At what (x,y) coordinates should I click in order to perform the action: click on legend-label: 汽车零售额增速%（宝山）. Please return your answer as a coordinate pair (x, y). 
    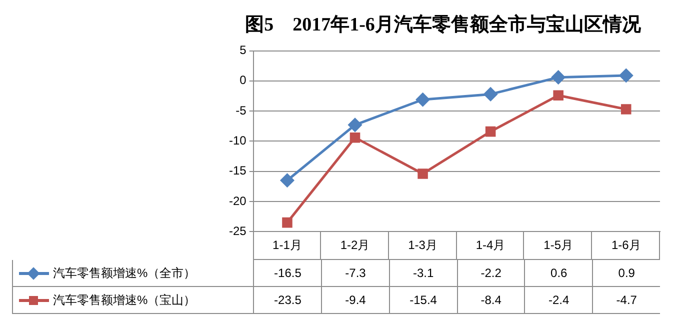
    Looking at the image, I should click on (124, 300).